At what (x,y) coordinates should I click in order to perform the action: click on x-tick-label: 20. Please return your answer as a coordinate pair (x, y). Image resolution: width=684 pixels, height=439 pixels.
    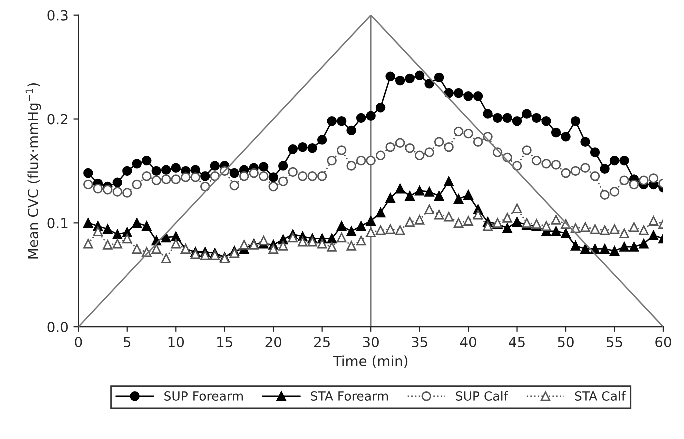
    Looking at the image, I should click on (274, 342).